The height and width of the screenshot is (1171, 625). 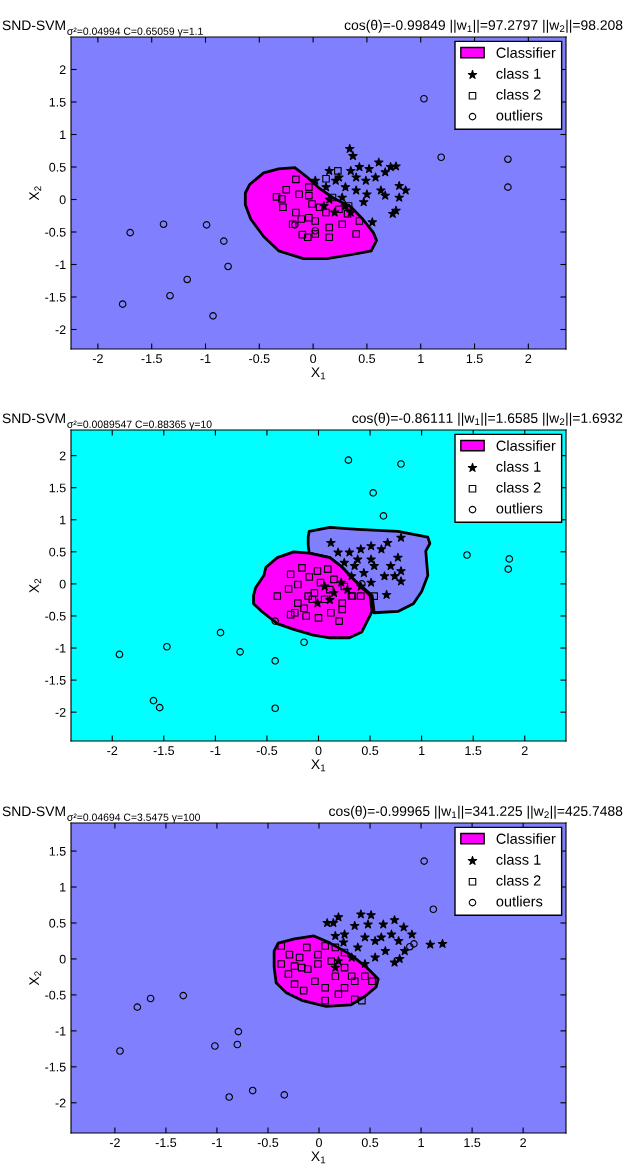 I want to click on chart-subtitle: cos(θ)=-0.99849 ||w$_{1}$||=97.2797 ||w$_{2}$||=98.208, so click(x=483, y=26).